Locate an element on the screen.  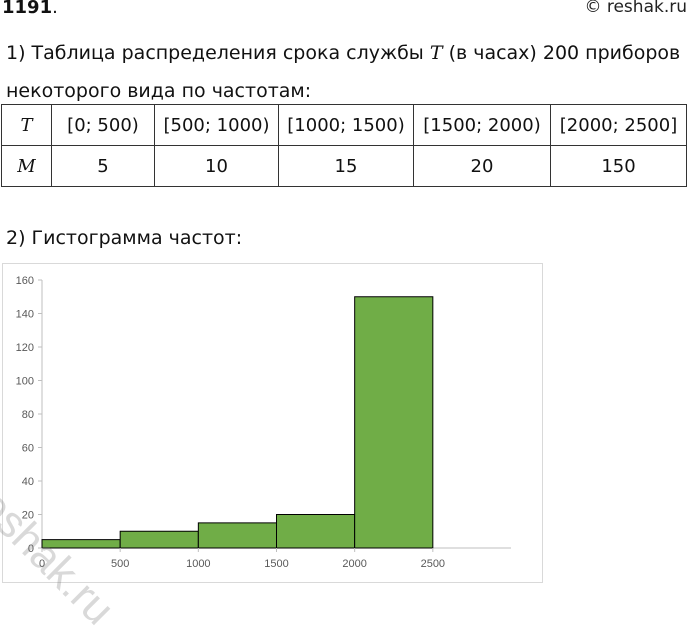
y-tick-label: 80 is located at coordinates (28, 415).